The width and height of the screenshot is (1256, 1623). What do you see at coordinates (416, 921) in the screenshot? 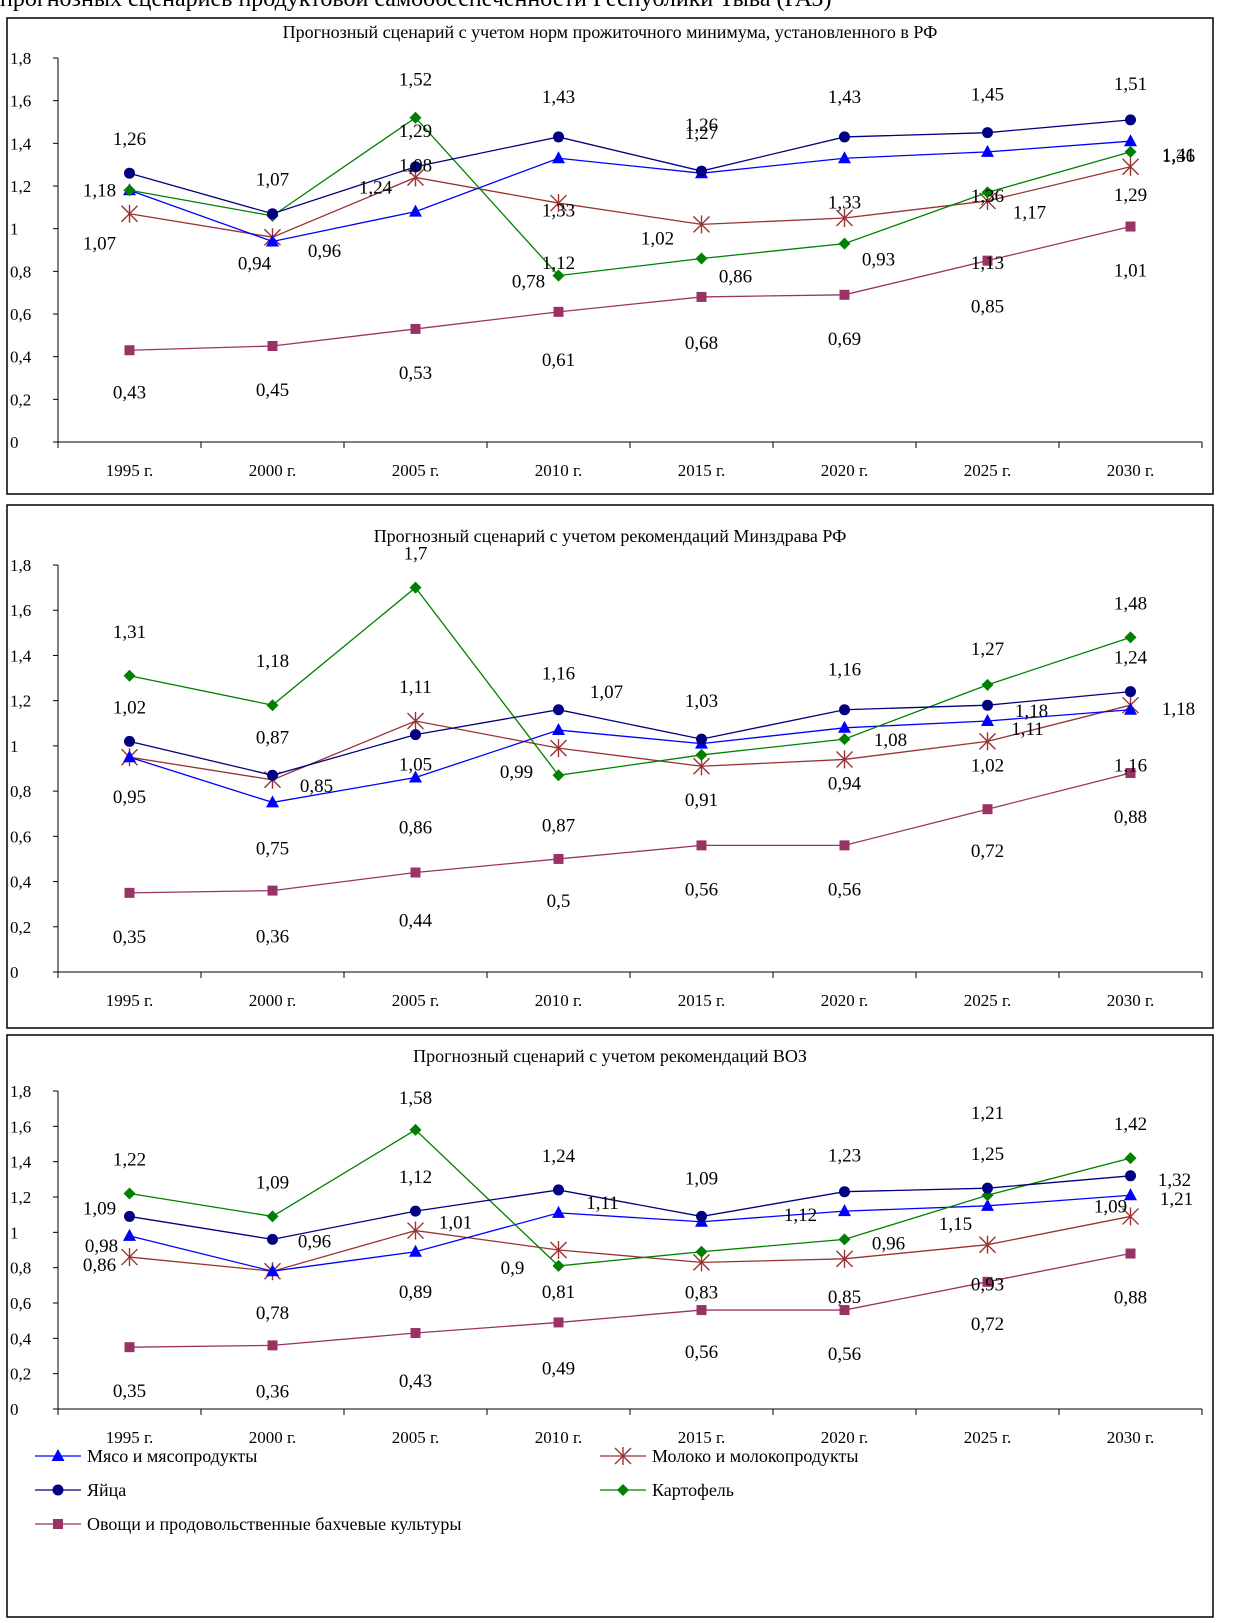
I see `data-label-veg: 0,44` at bounding box center [416, 921].